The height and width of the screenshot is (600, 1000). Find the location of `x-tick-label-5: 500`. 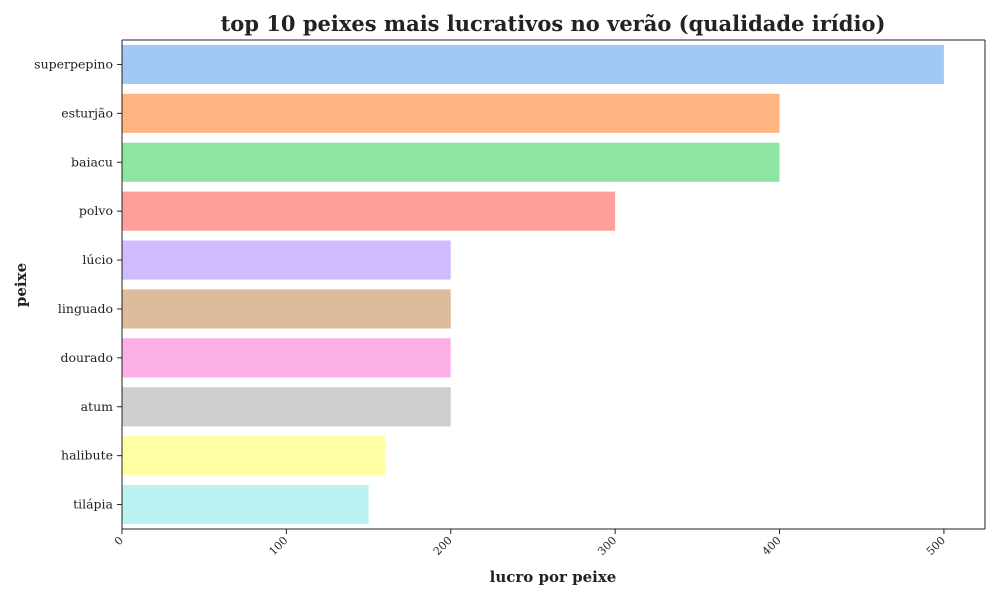

x-tick-label-5: 500 is located at coordinates (936, 546).